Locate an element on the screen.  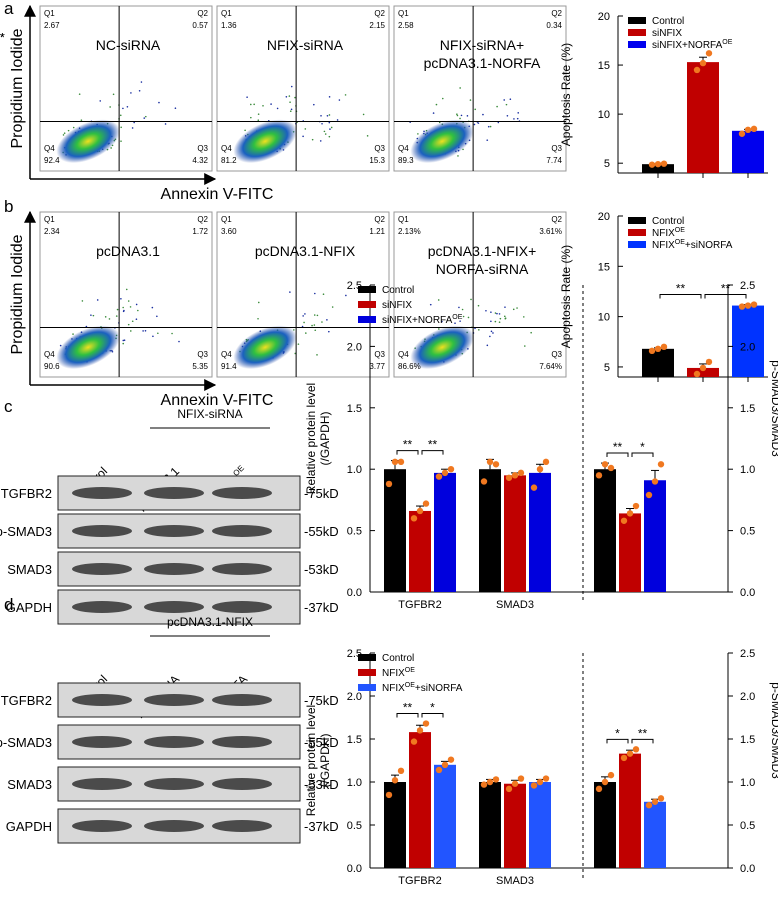
significance-bracket is located at coordinates (617, 741).